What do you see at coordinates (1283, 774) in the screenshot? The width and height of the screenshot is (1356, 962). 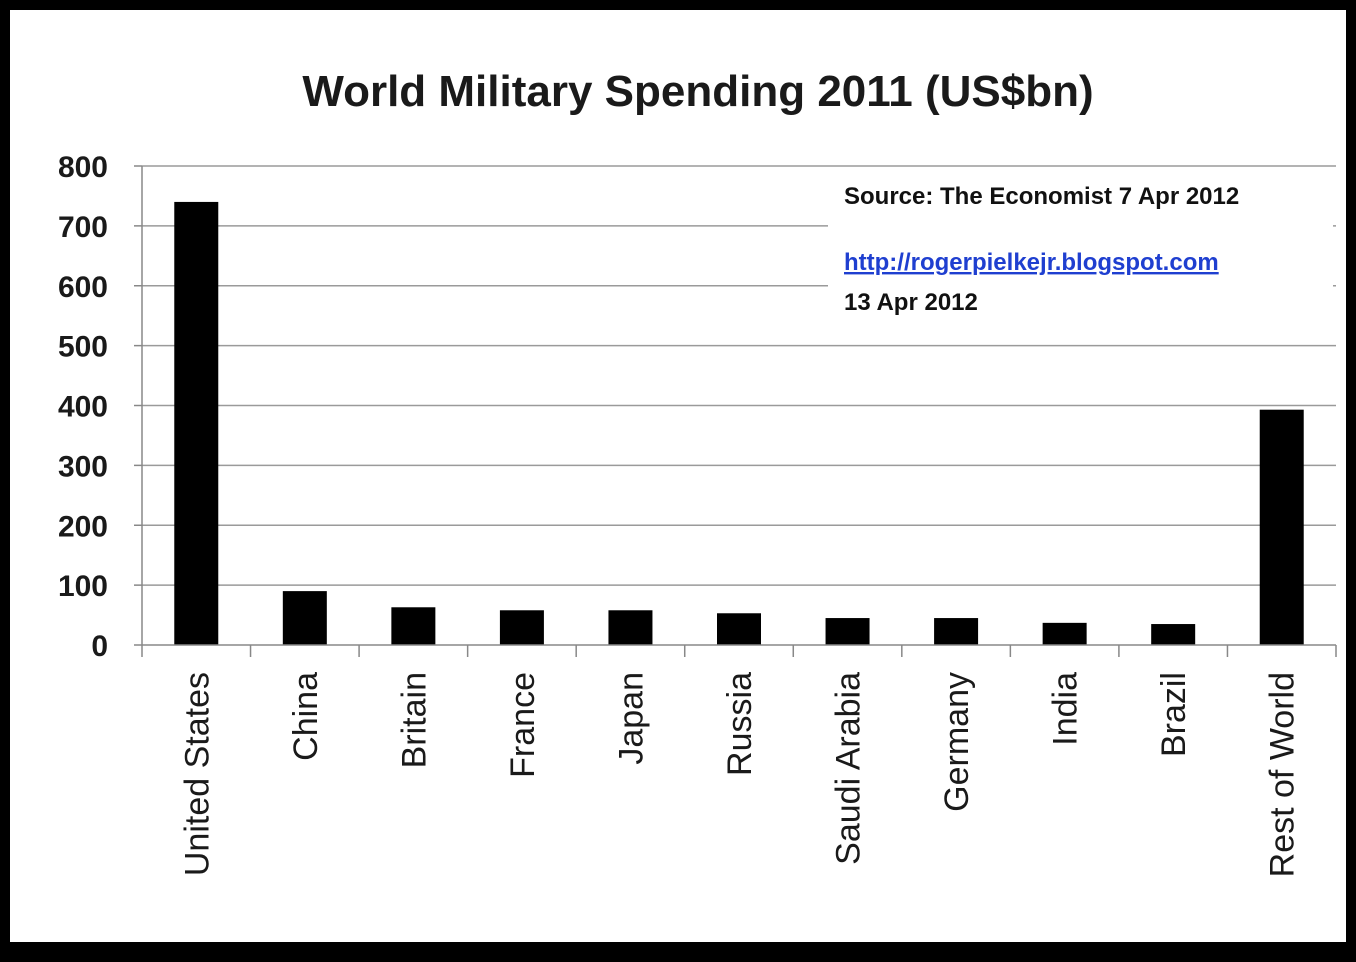 I see `x-tick-label: Rest of World` at bounding box center [1283, 774].